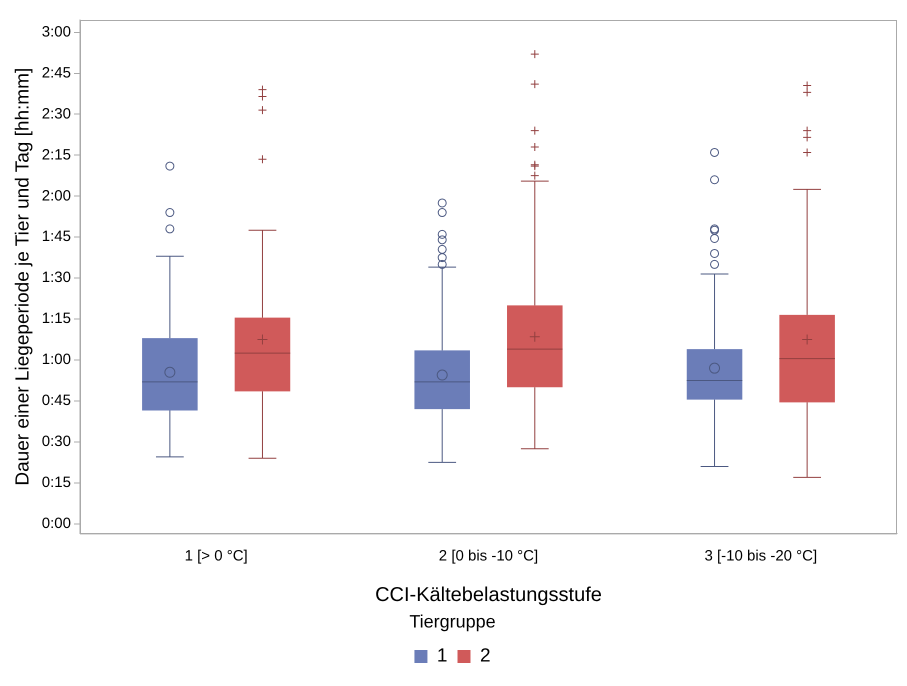 This screenshot has width=907, height=686. Describe the element at coordinates (488, 556) in the screenshot. I see `x-tick-label: 2 [0 bis -10 °C]` at that location.